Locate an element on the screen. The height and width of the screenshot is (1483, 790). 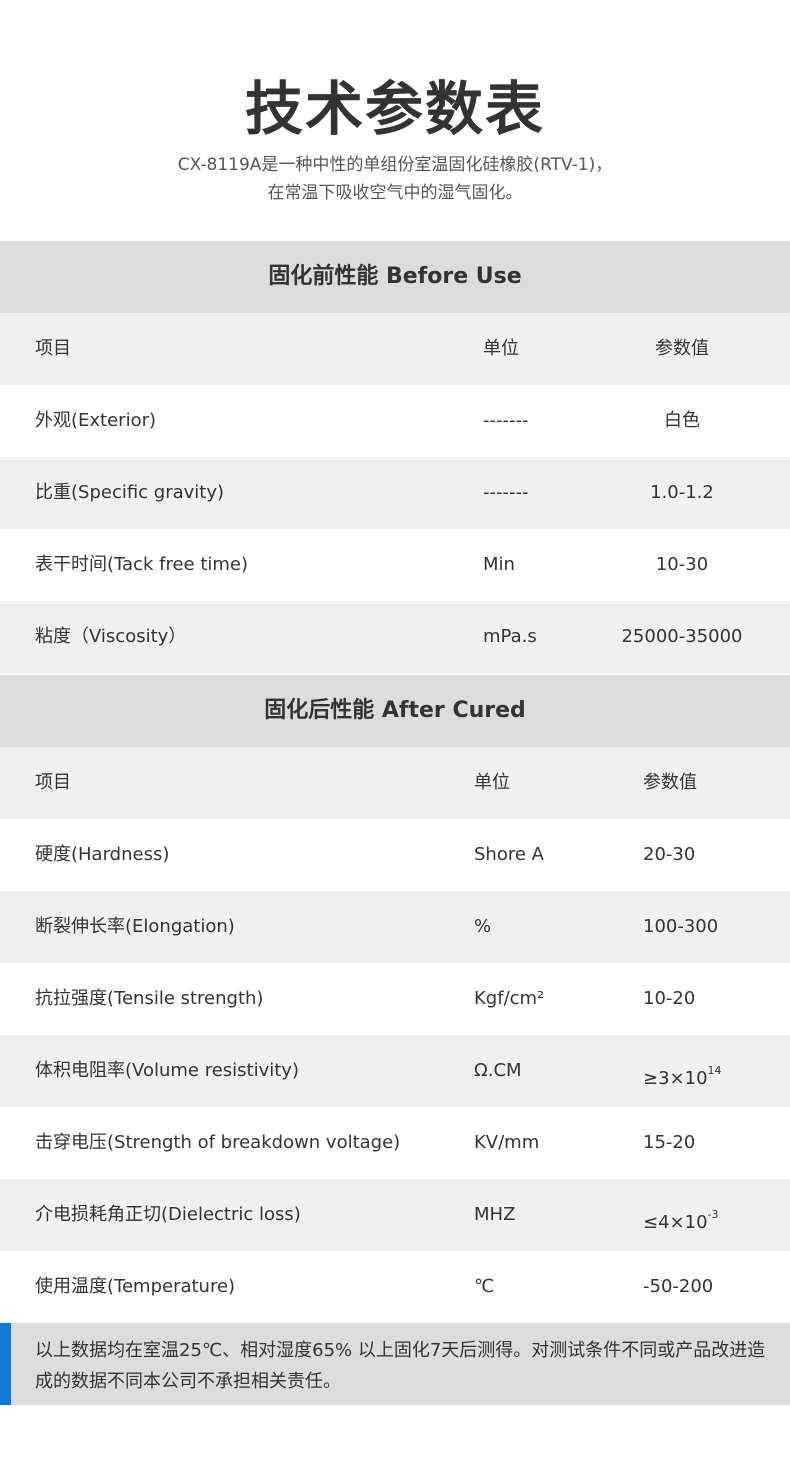
value-cell: 20-30 is located at coordinates (669, 855).